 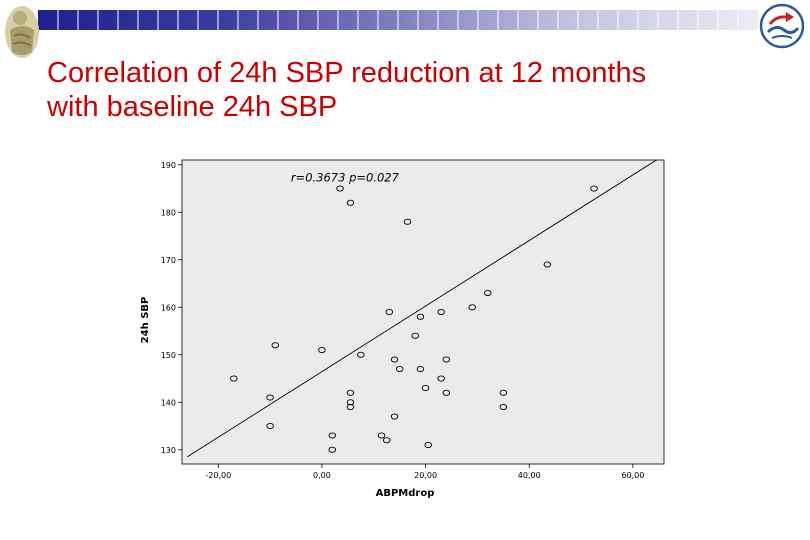 What do you see at coordinates (782, 26) in the screenshot?
I see `society-emblem-icon` at bounding box center [782, 26].